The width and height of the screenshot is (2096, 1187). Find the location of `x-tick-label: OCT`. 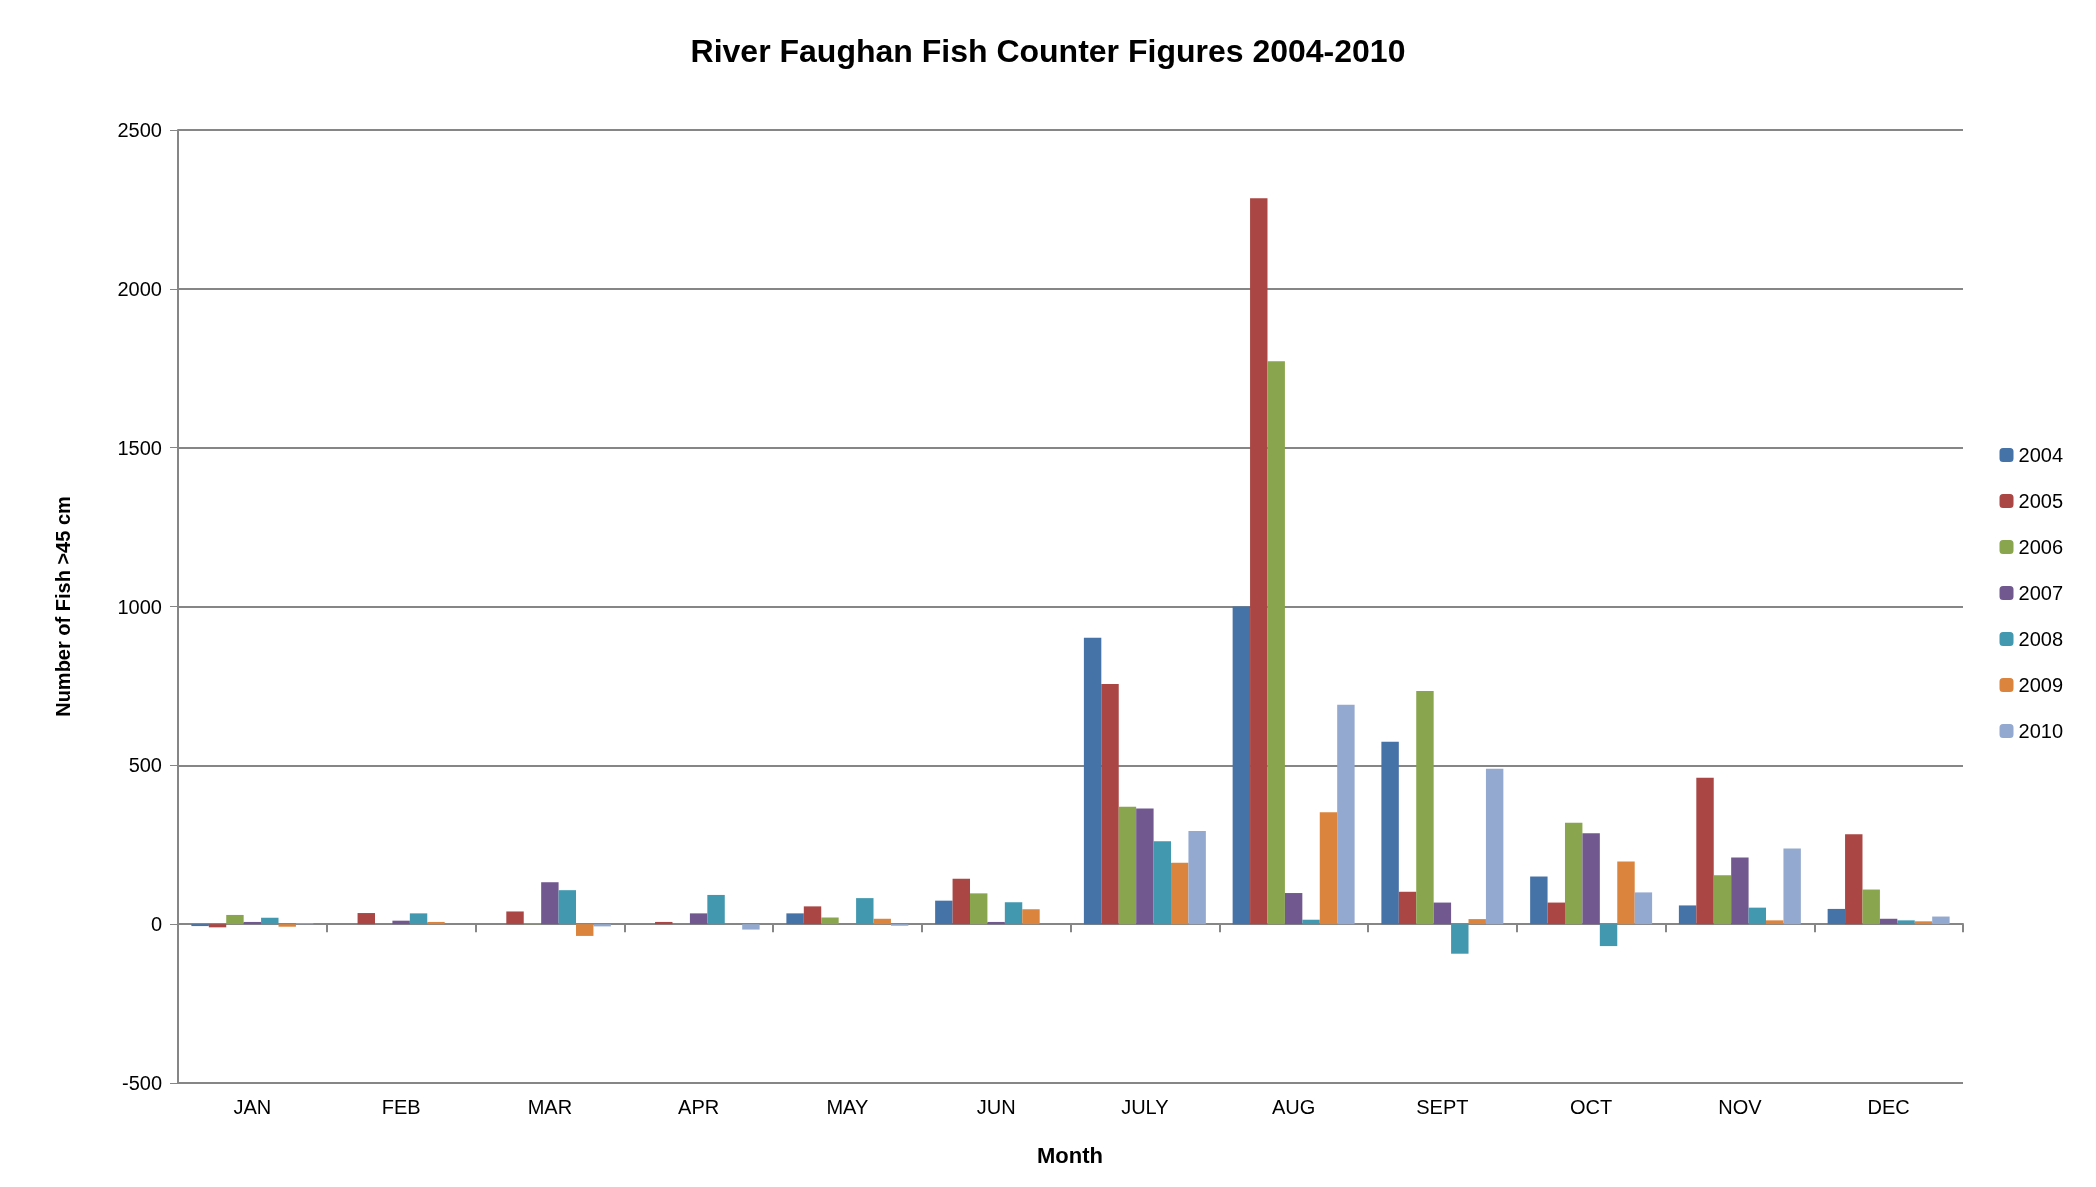

x-tick-label: OCT is located at coordinates (1591, 1107).